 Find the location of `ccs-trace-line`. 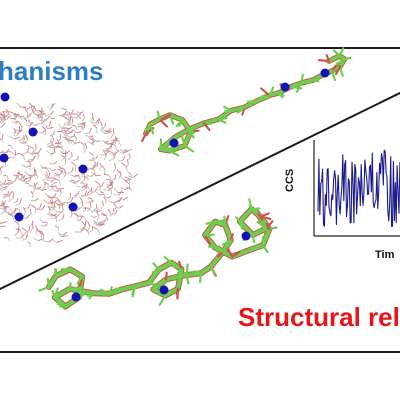

ccs-trace-line is located at coordinates (358, 188).